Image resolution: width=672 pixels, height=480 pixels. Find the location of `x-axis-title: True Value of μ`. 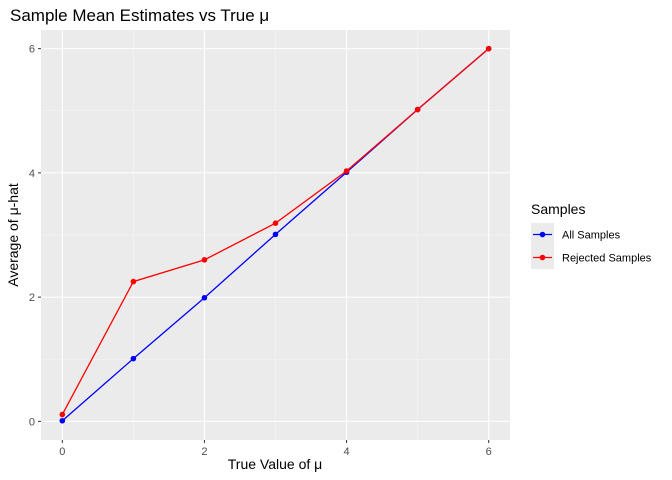

x-axis-title: True Value of μ is located at coordinates (275, 464).